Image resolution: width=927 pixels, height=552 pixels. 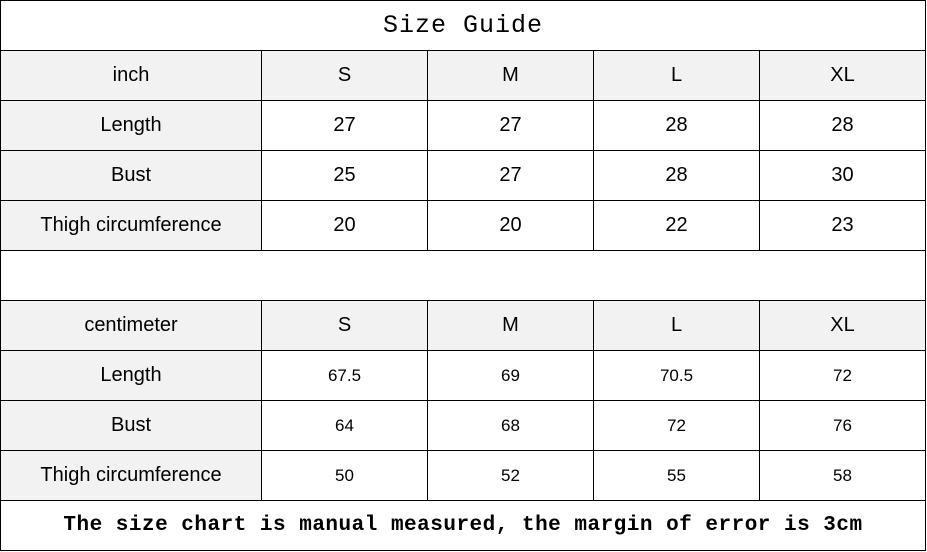 I want to click on cell-value: 30, so click(x=842, y=175).